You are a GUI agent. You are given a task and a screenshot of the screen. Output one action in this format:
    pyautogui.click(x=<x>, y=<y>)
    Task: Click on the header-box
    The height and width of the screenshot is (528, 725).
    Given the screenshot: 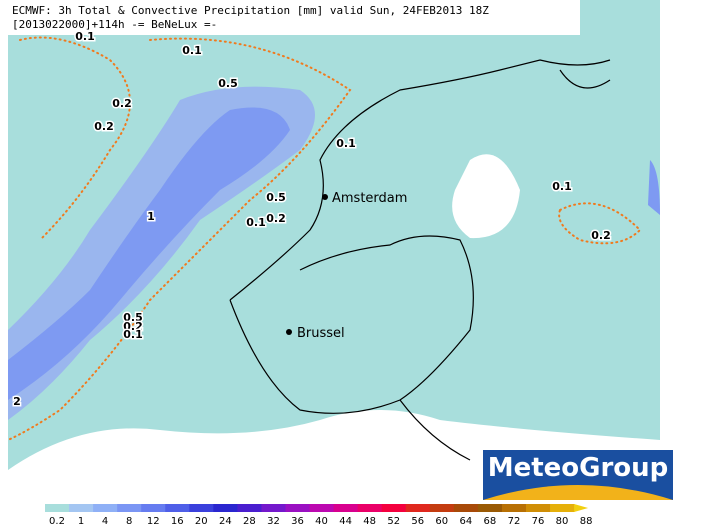 What is the action you would take?
    pyautogui.click(x=294, y=17)
    